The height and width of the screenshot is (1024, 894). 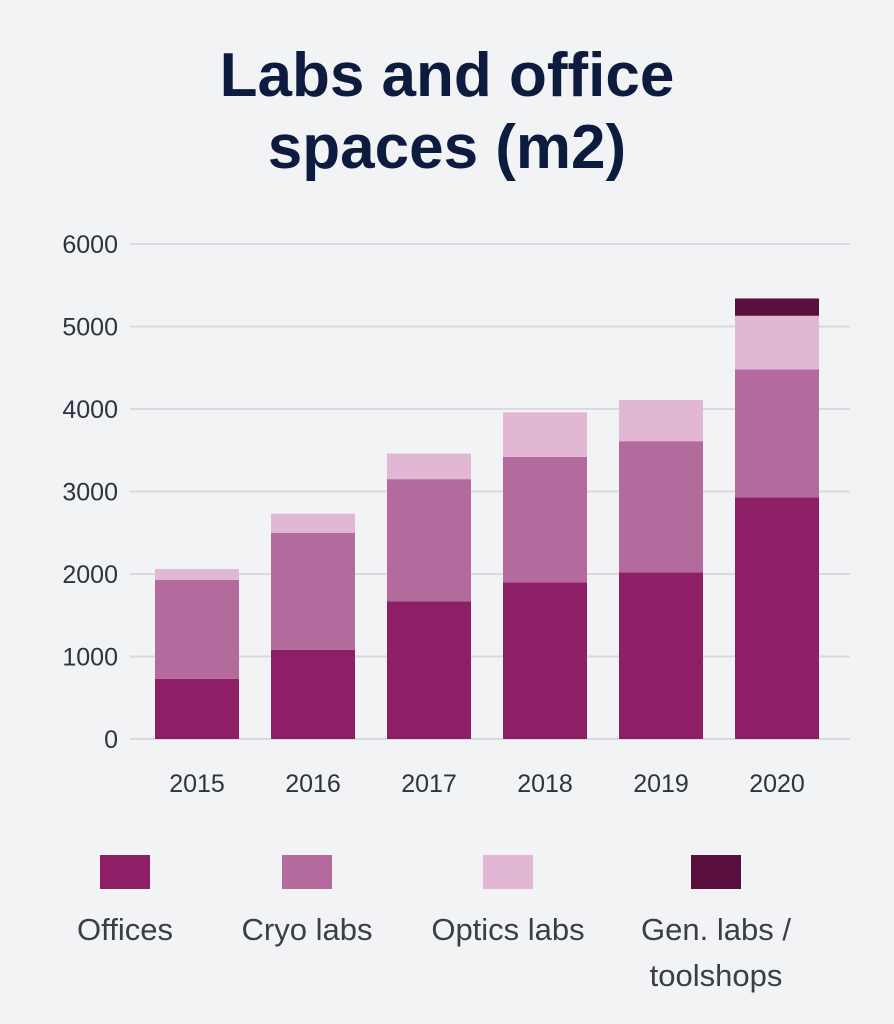 I want to click on x-tick-label-2016: 2016, so click(x=313, y=784).